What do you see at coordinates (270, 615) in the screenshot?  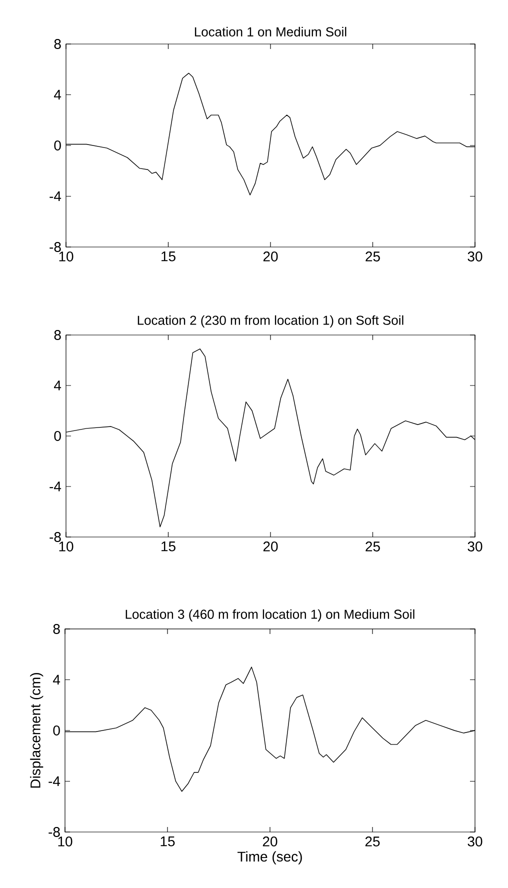 I see `chart-title: Location 3 (460 m from location 1) on Medium Soil` at bounding box center [270, 615].